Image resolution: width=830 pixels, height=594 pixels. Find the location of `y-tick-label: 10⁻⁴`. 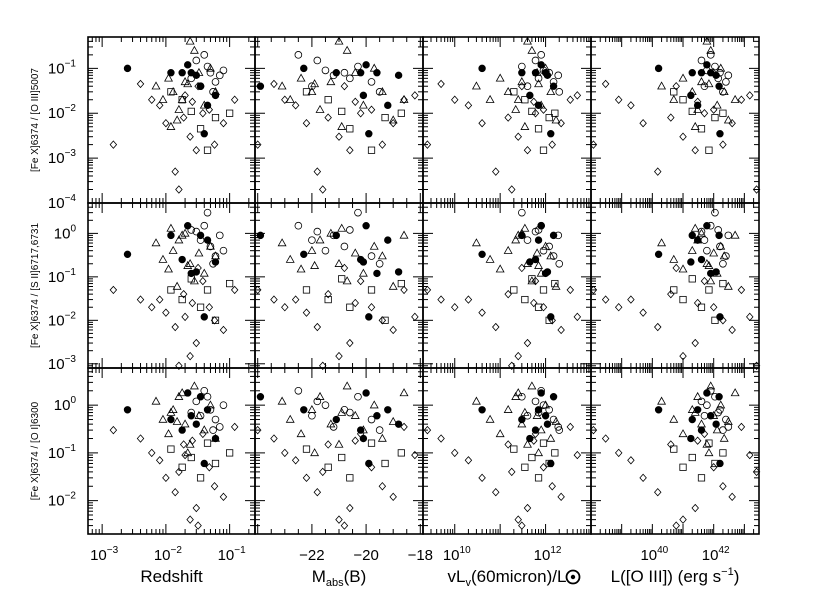

y-tick-label: 10⁻⁴ is located at coordinates (62, 202).